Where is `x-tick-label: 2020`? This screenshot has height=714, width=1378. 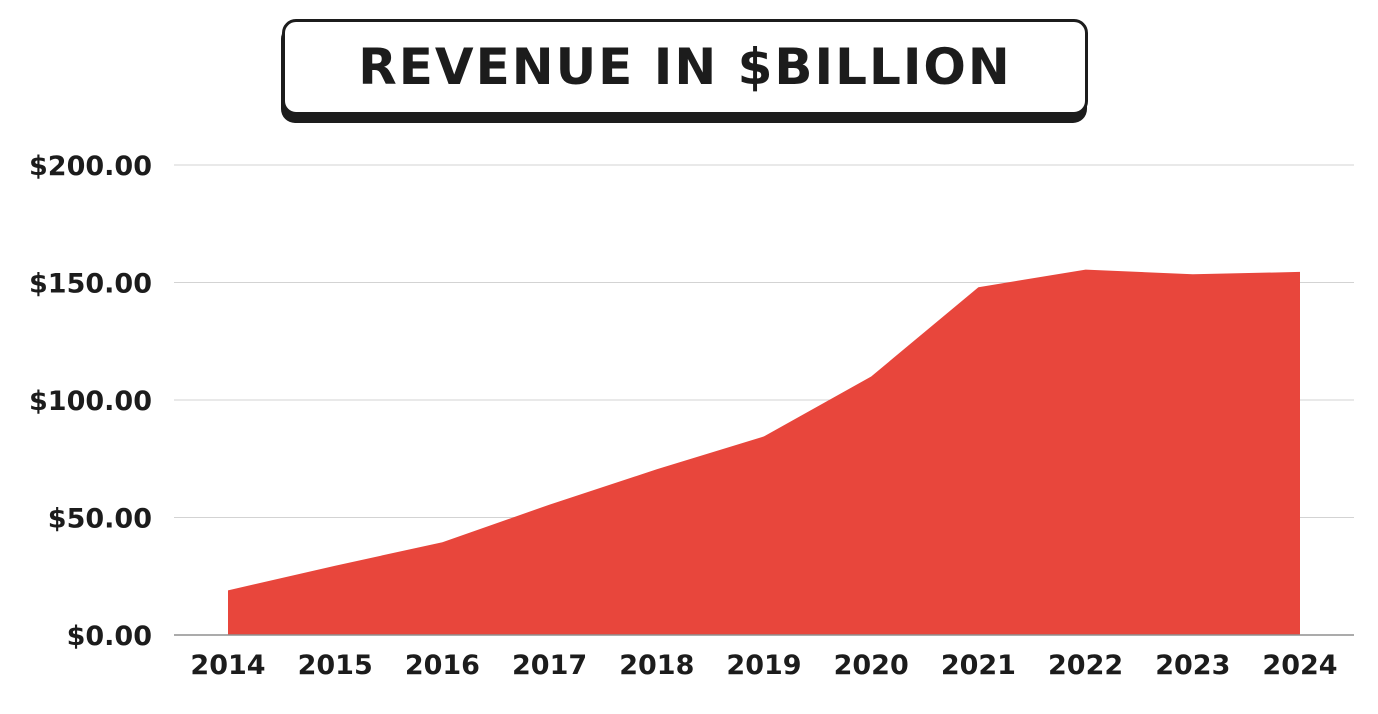 x-tick-label: 2020 is located at coordinates (871, 665).